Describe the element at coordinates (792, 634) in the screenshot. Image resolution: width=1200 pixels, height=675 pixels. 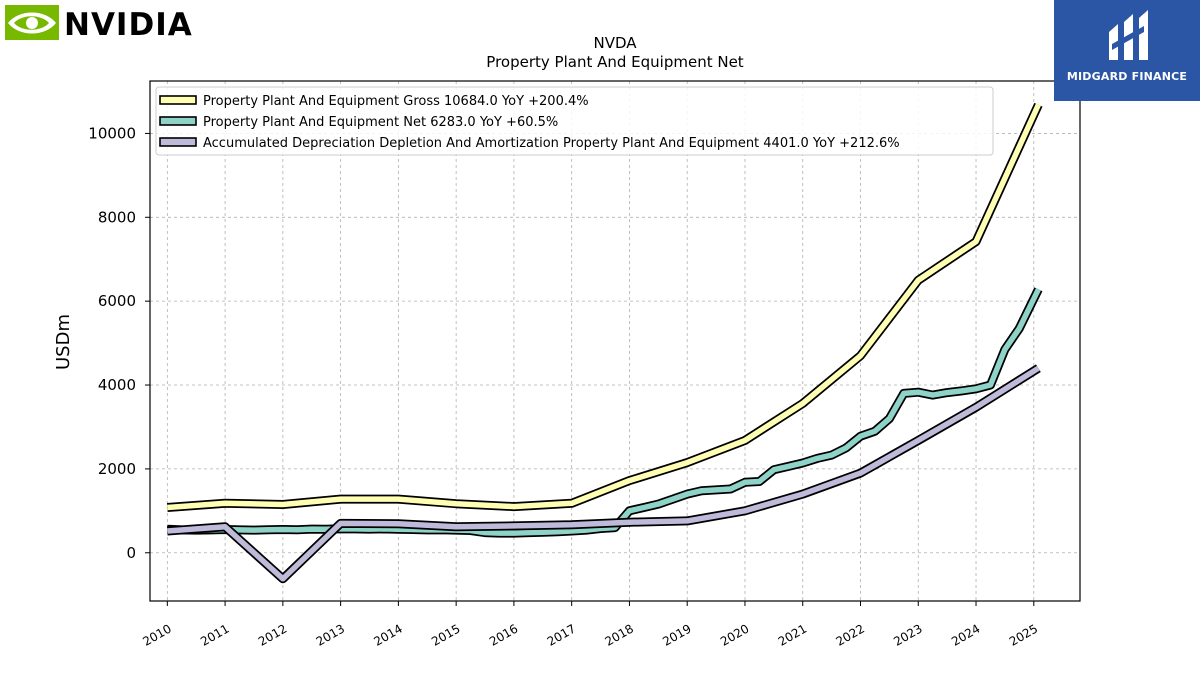
I see `x-tick-label: 2021` at that location.